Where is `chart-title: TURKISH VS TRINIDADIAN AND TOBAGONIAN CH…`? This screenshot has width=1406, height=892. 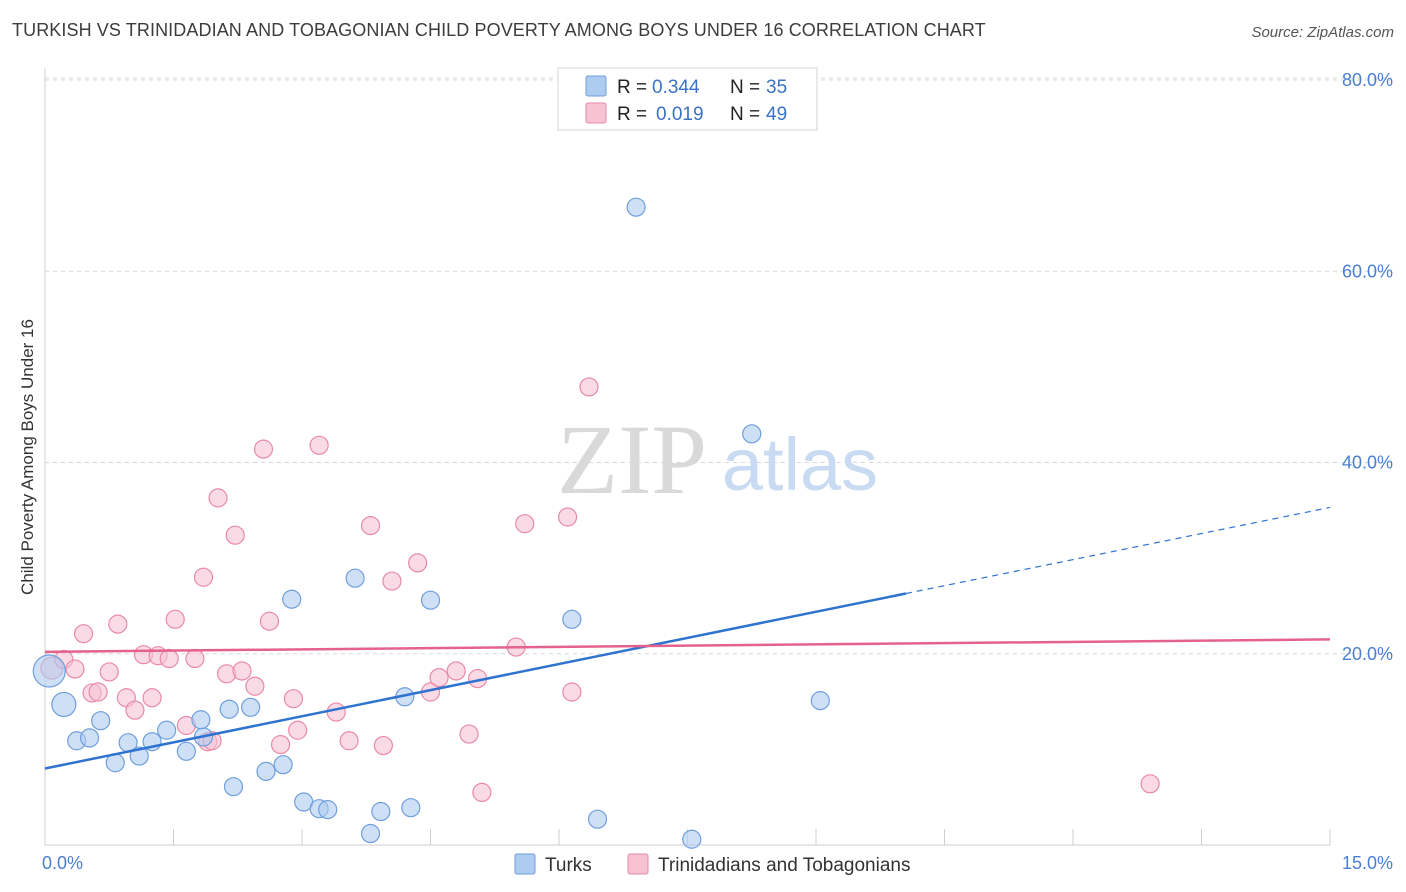
chart-title: TURKISH VS TRINIDADIAN AND TOBAGONIAN CH… is located at coordinates (499, 30).